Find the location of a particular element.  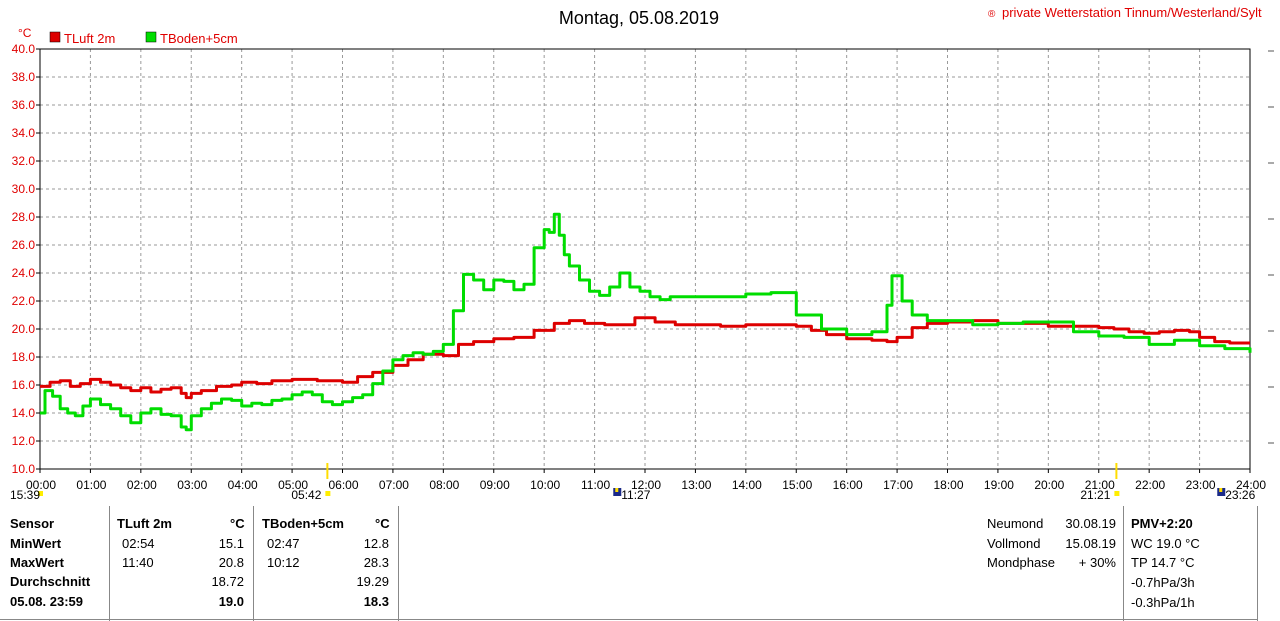

tboden-max-value: 28.3 is located at coordinates (376, 562).